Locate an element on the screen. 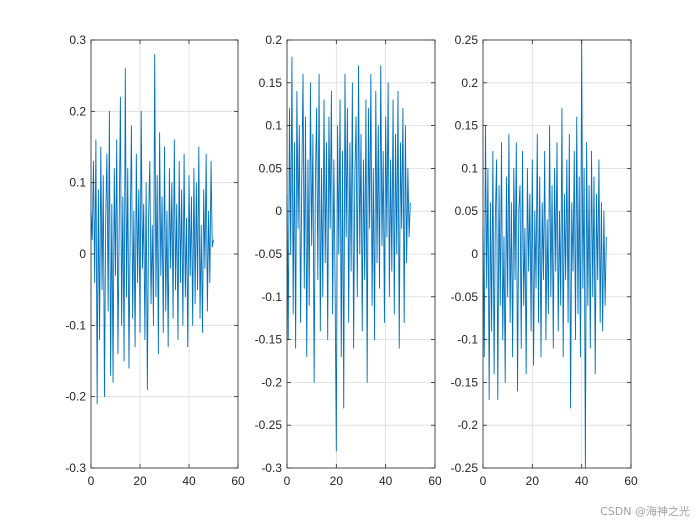 The width and height of the screenshot is (700, 525). watermark-text: CSDN @海神之光 is located at coordinates (645, 511).